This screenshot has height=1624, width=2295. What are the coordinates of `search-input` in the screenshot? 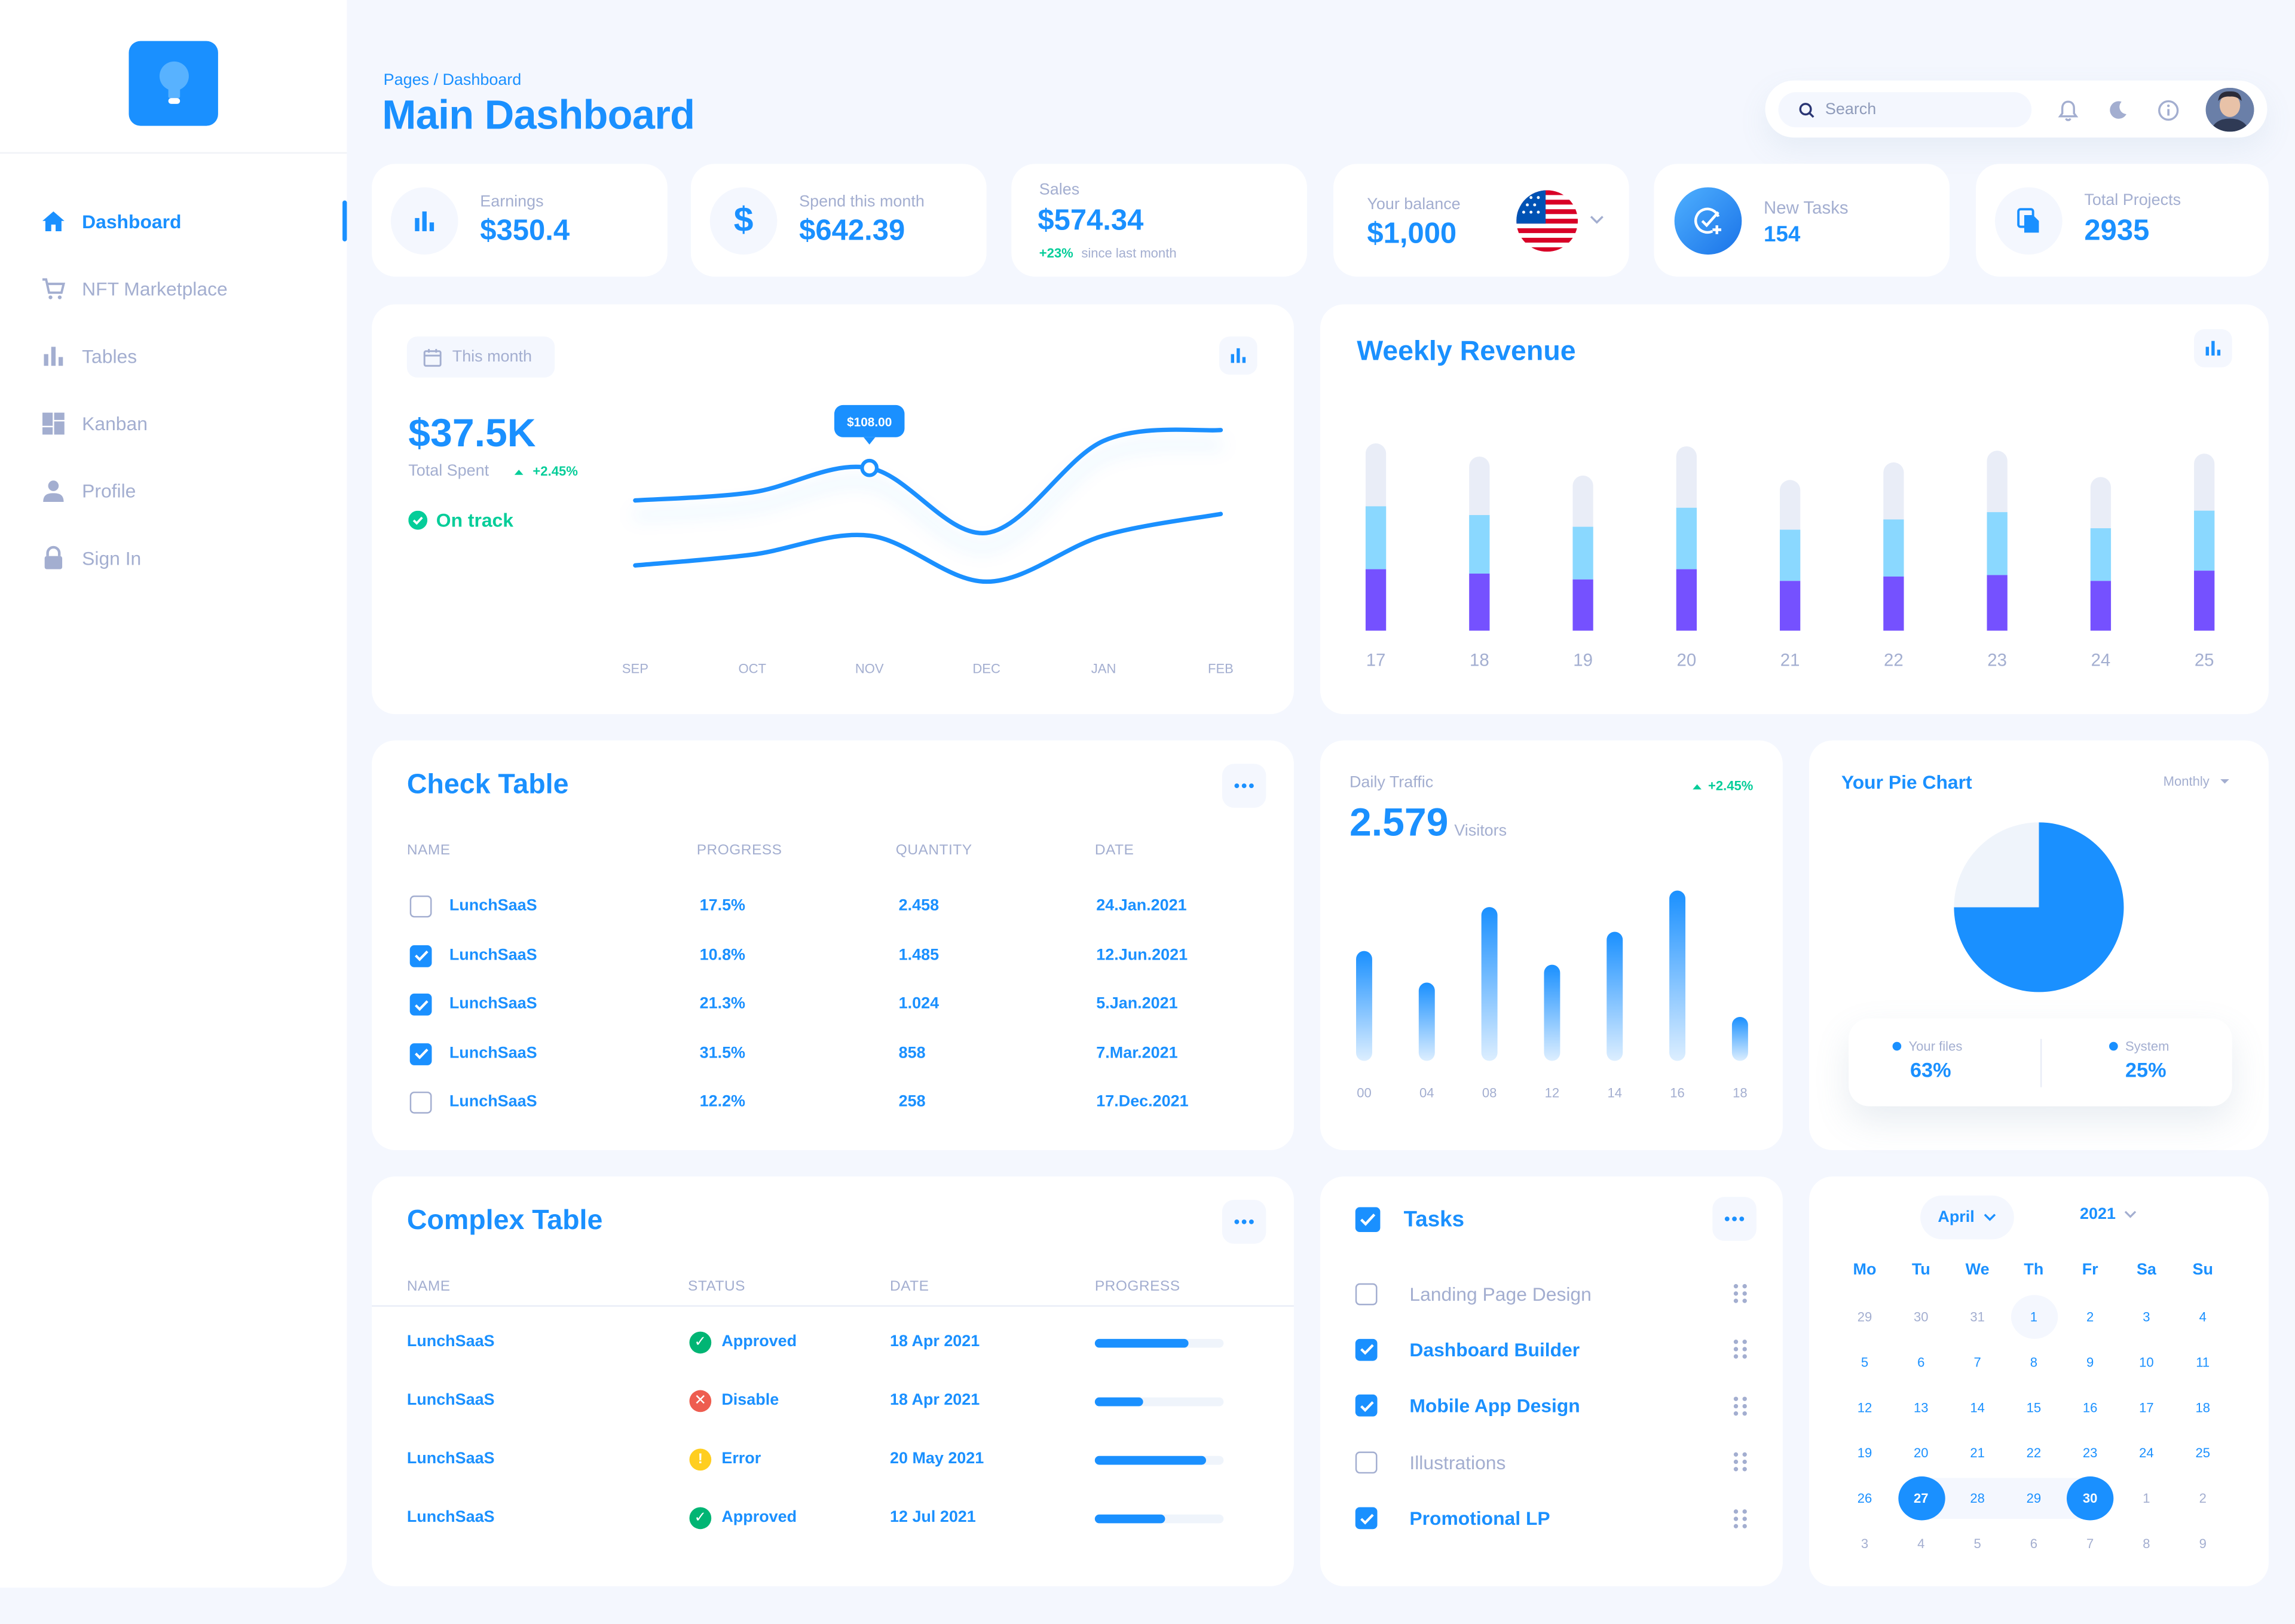 It's located at (1920, 109).